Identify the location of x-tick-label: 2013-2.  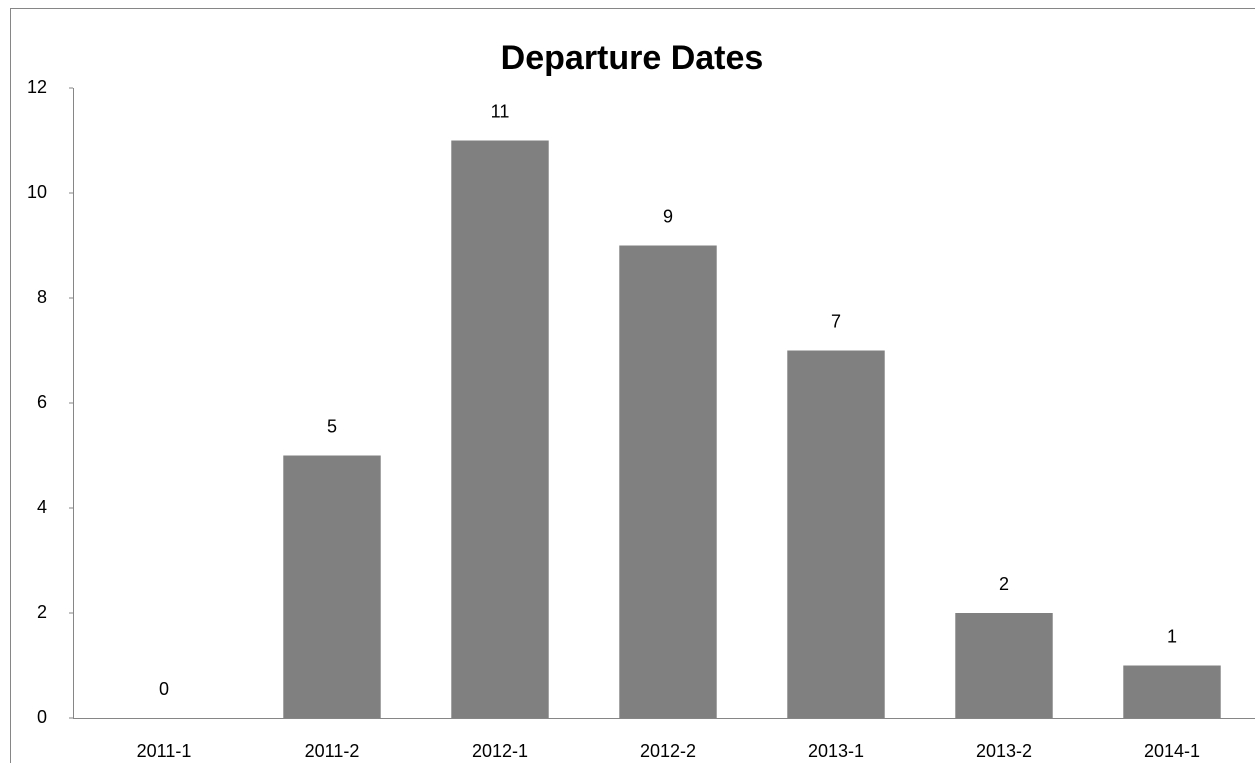
(1004, 751).